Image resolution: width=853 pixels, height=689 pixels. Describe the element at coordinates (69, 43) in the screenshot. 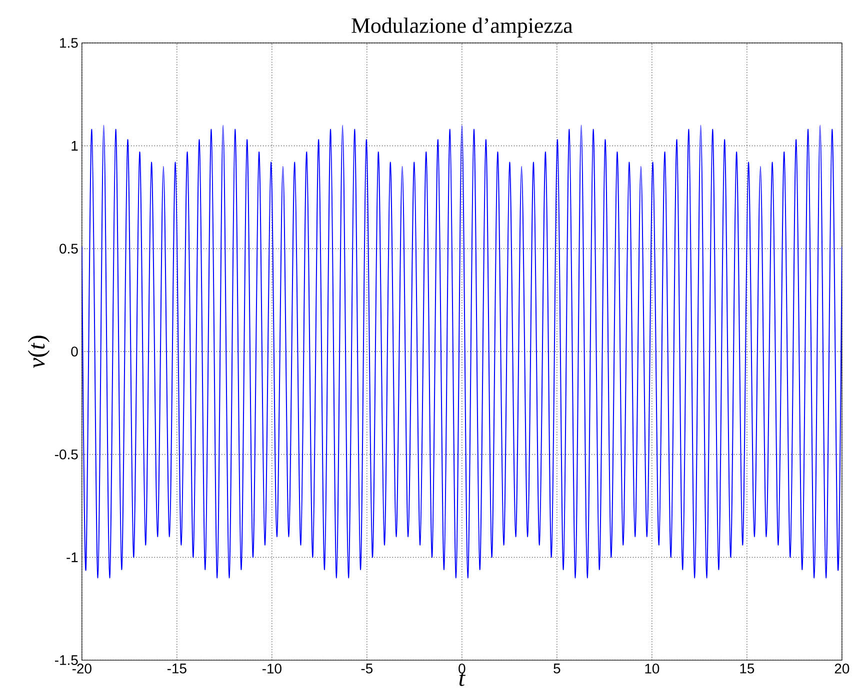

I see `y-tick-label: 1.5` at that location.